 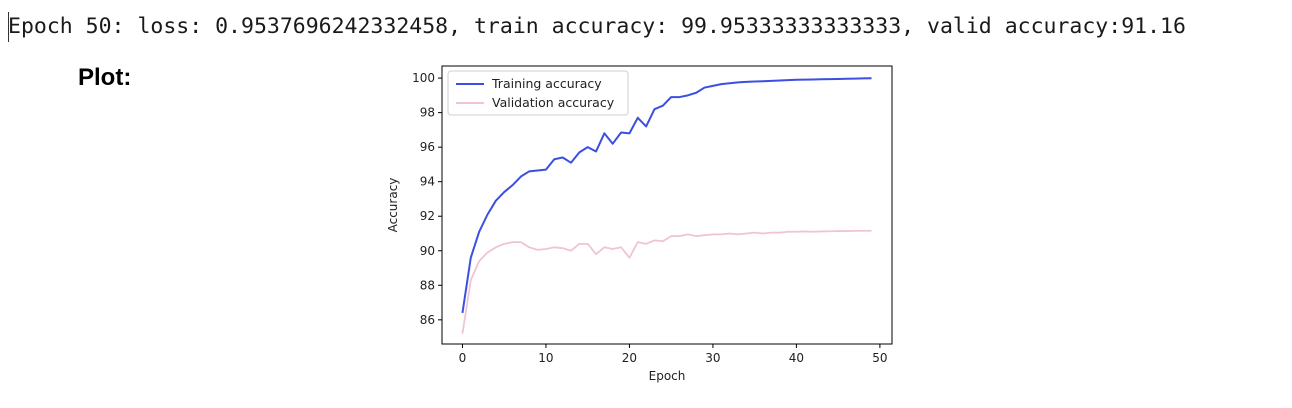 I want to click on x-axis-label: Epoch, so click(x=667, y=376).